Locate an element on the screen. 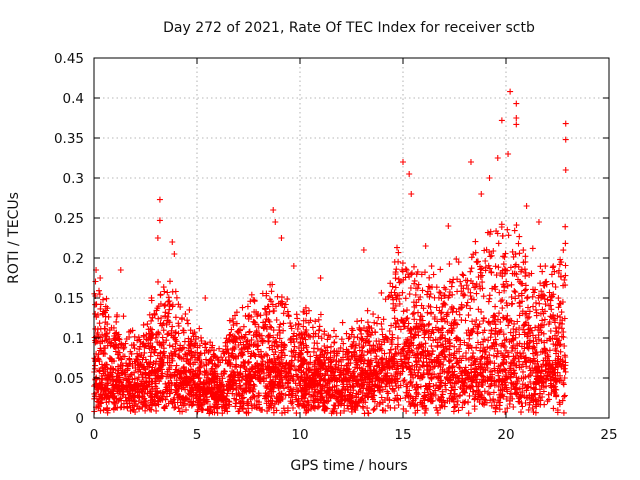  y-tick-label: 0.1 is located at coordinates (73, 339).